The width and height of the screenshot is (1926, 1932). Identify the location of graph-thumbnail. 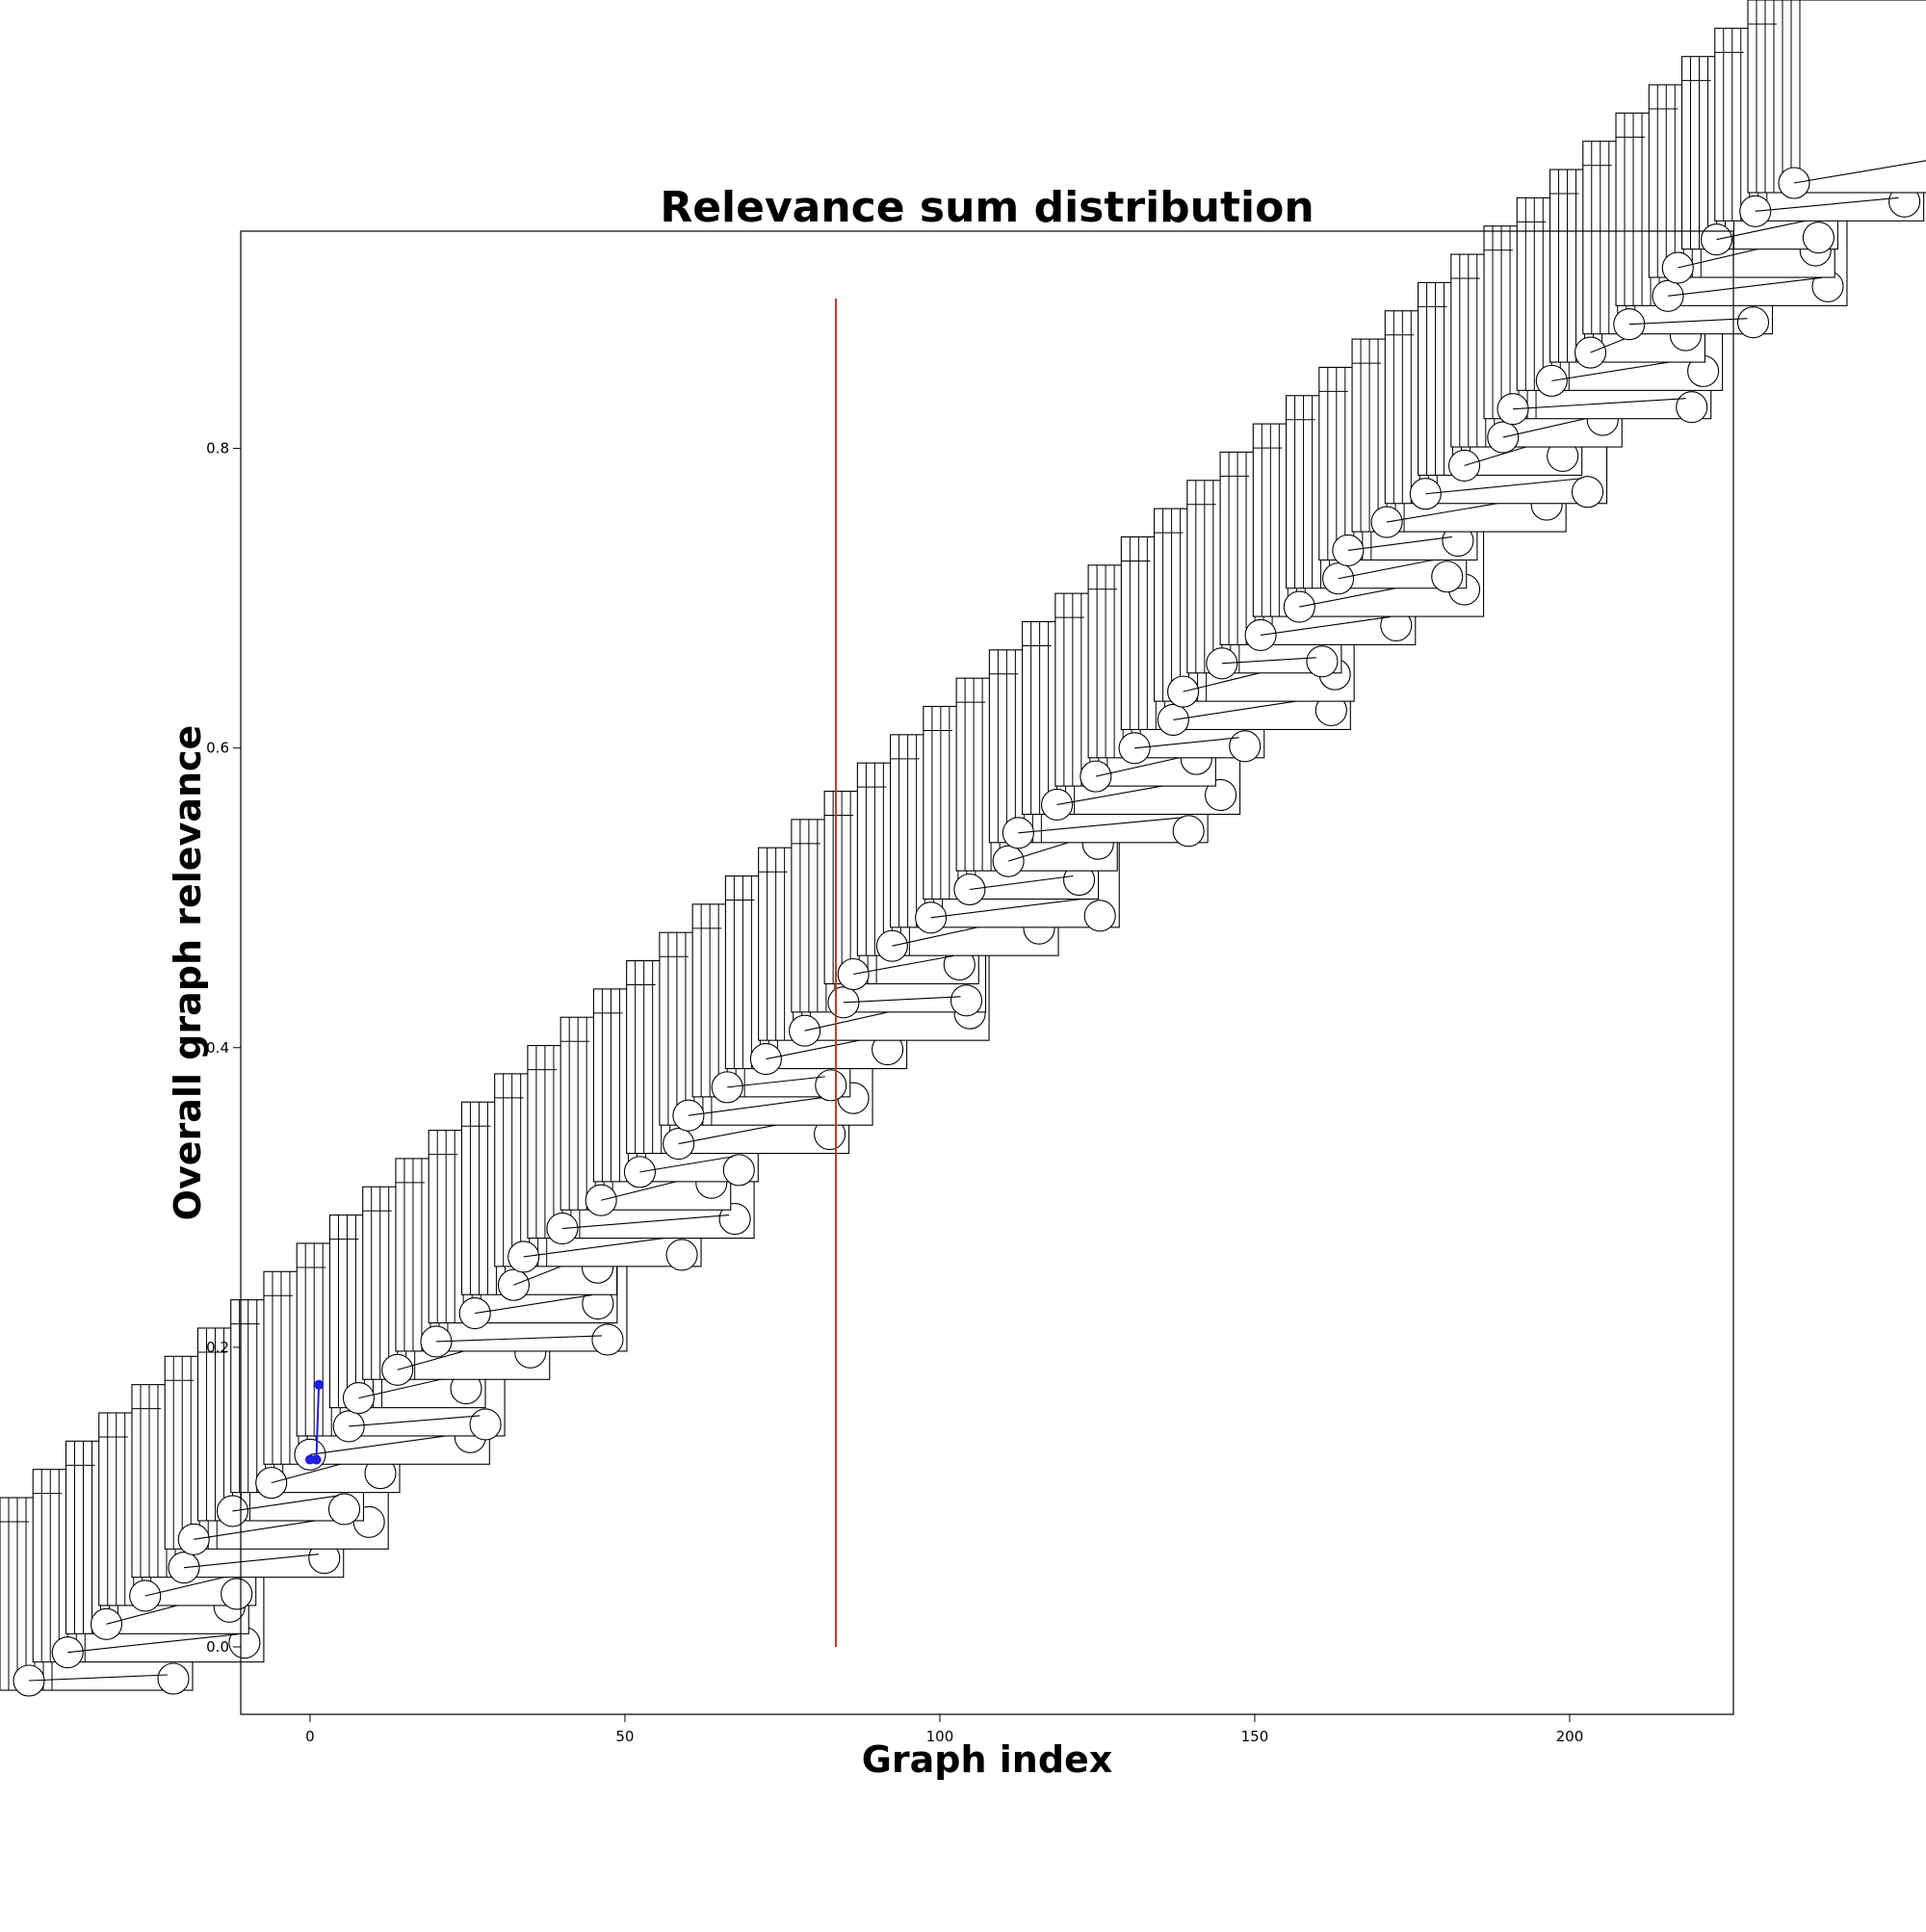
(1836, 99).